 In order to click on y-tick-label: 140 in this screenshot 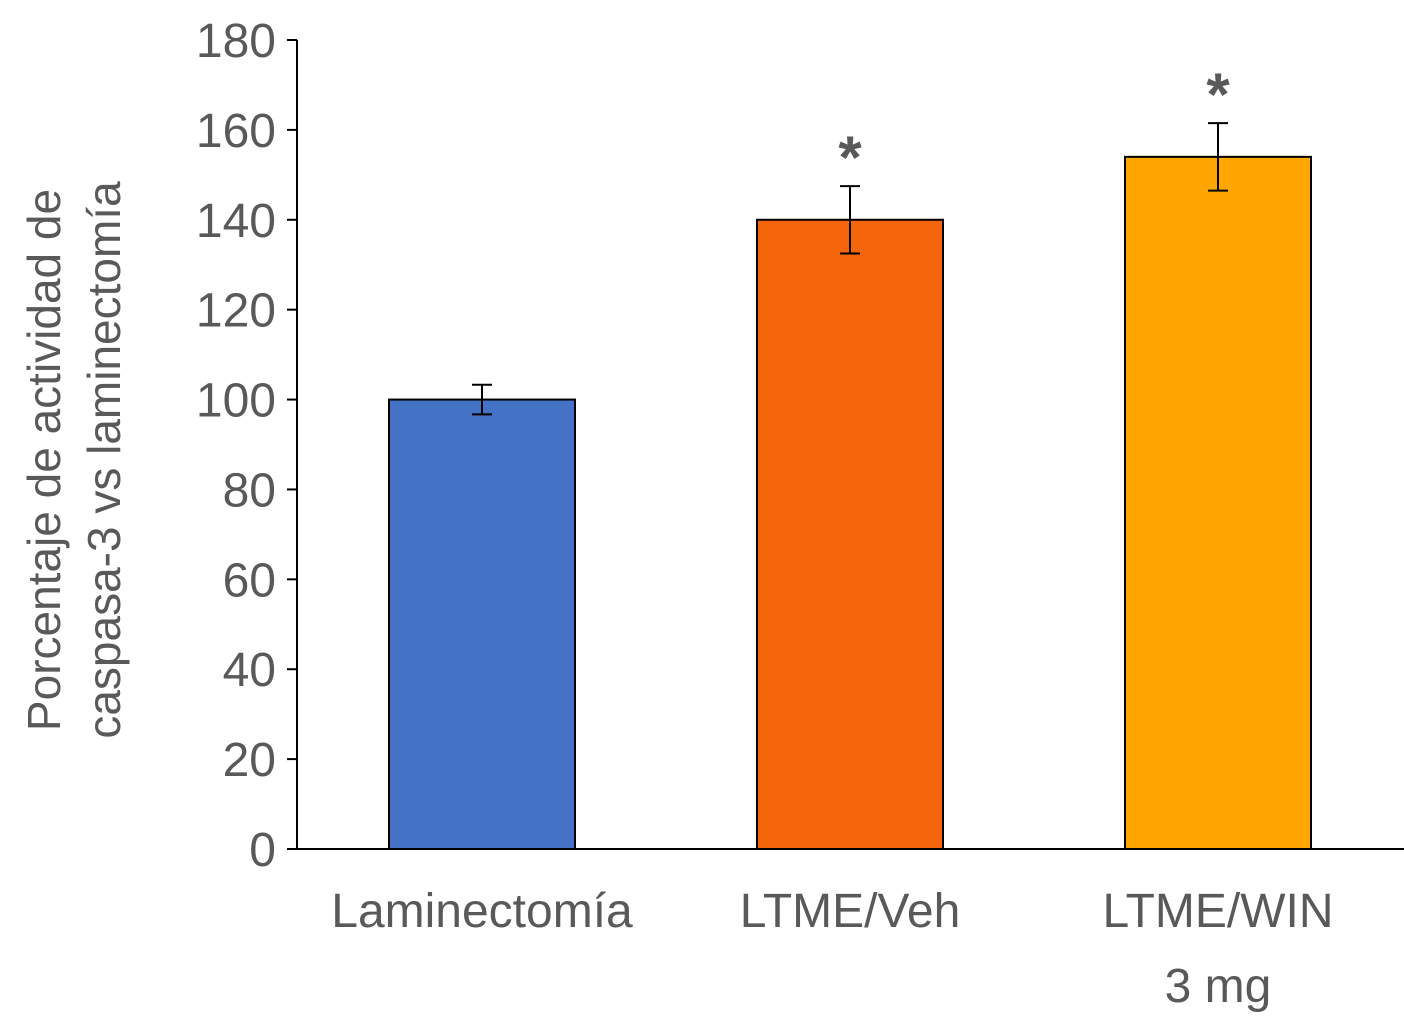, I will do `click(236, 221)`.